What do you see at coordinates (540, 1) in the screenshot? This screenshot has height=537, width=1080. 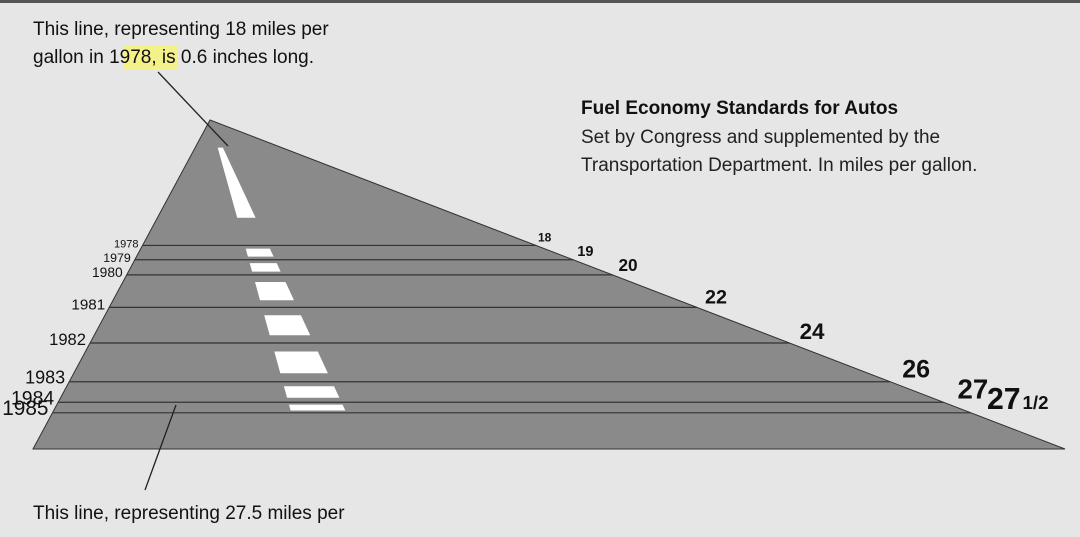 I see `top-border` at bounding box center [540, 1].